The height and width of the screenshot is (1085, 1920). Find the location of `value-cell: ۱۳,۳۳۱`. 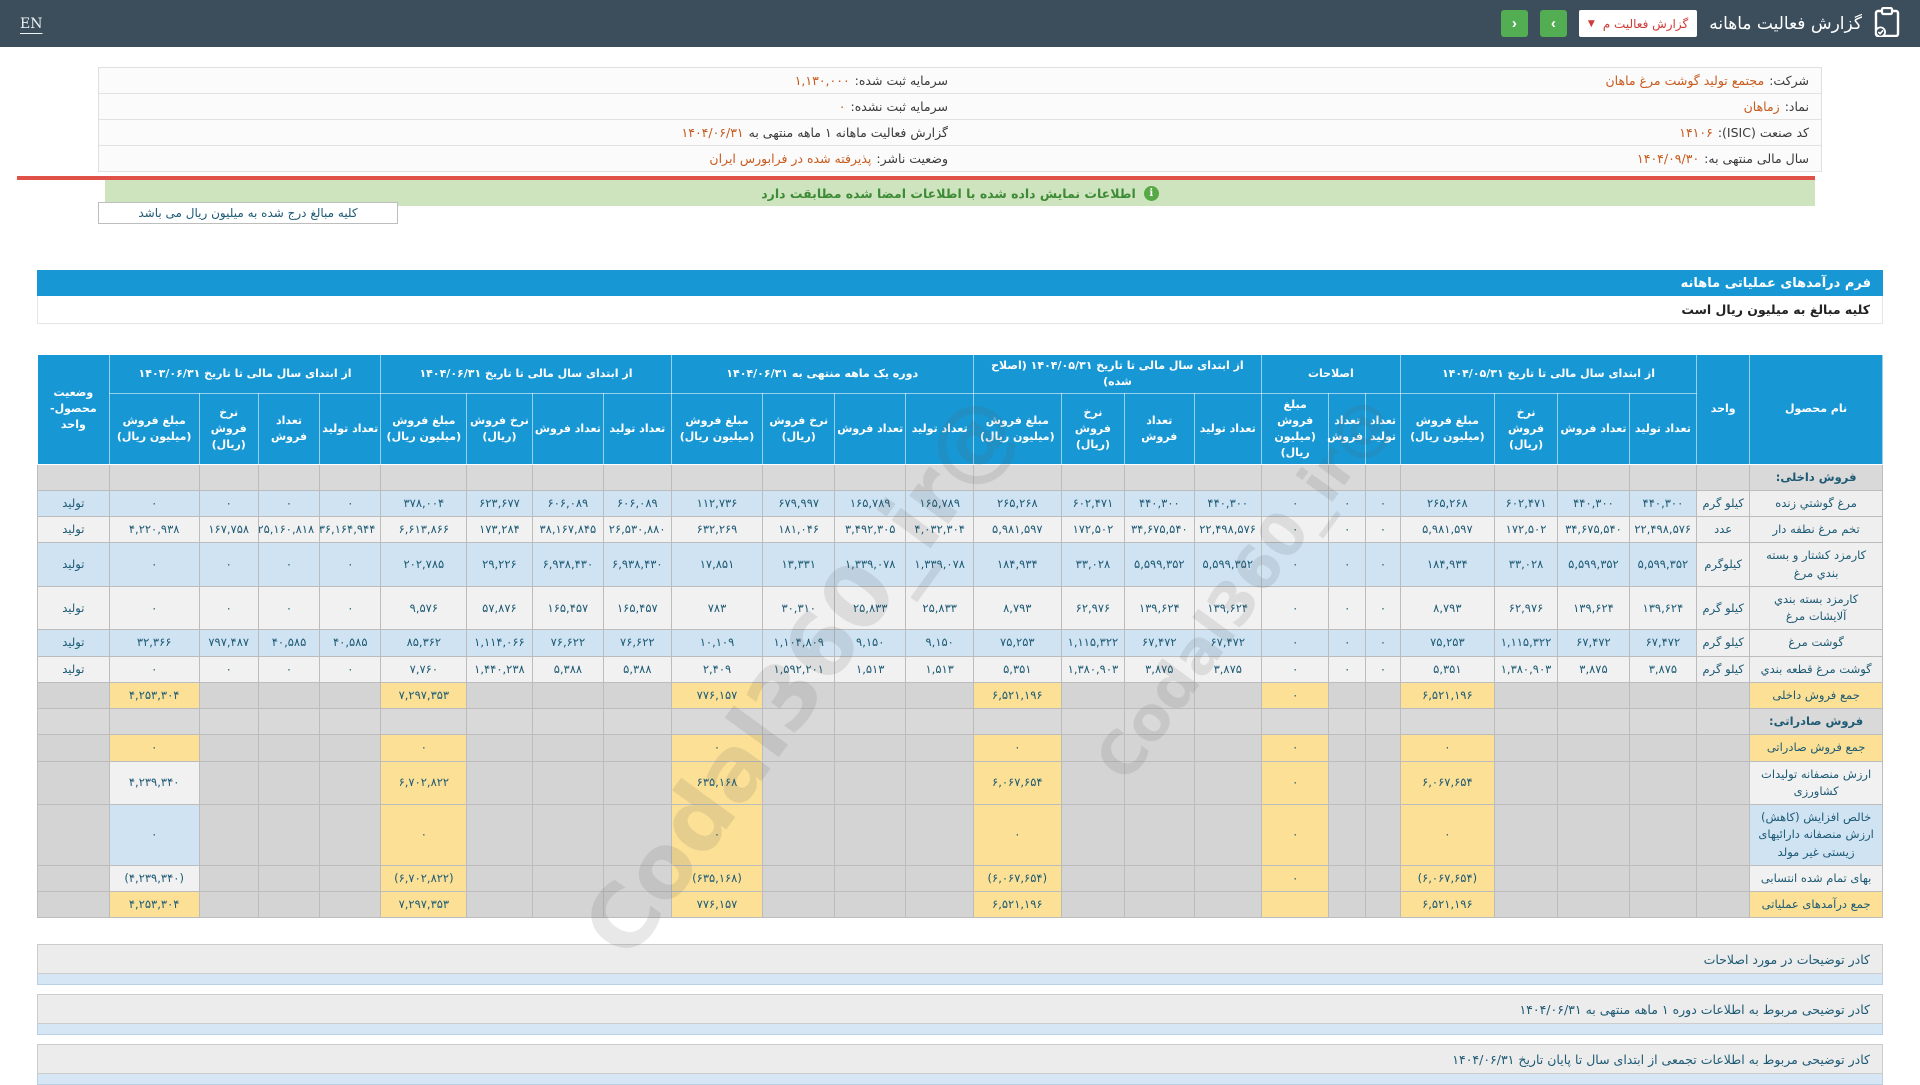

value-cell: ۱۳,۳۳۱ is located at coordinates (798, 564).